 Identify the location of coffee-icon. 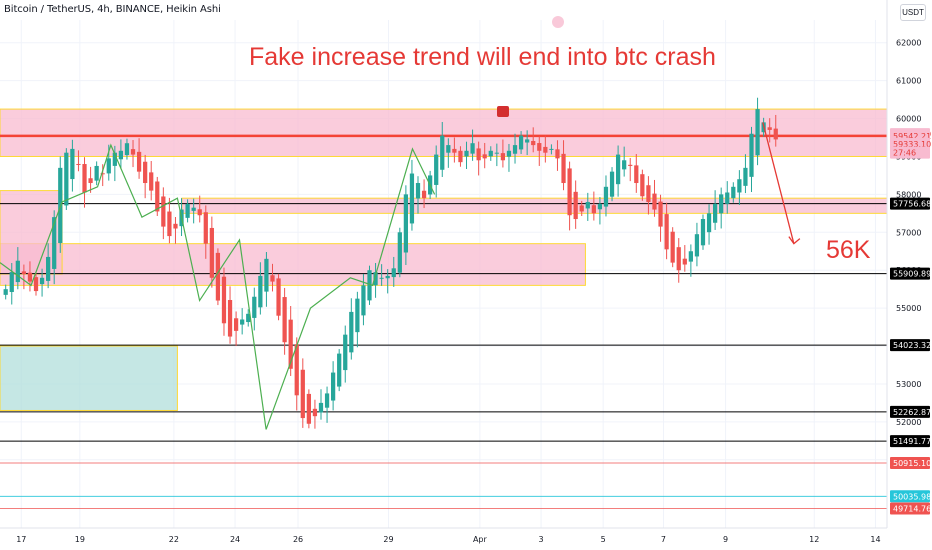
(503, 111).